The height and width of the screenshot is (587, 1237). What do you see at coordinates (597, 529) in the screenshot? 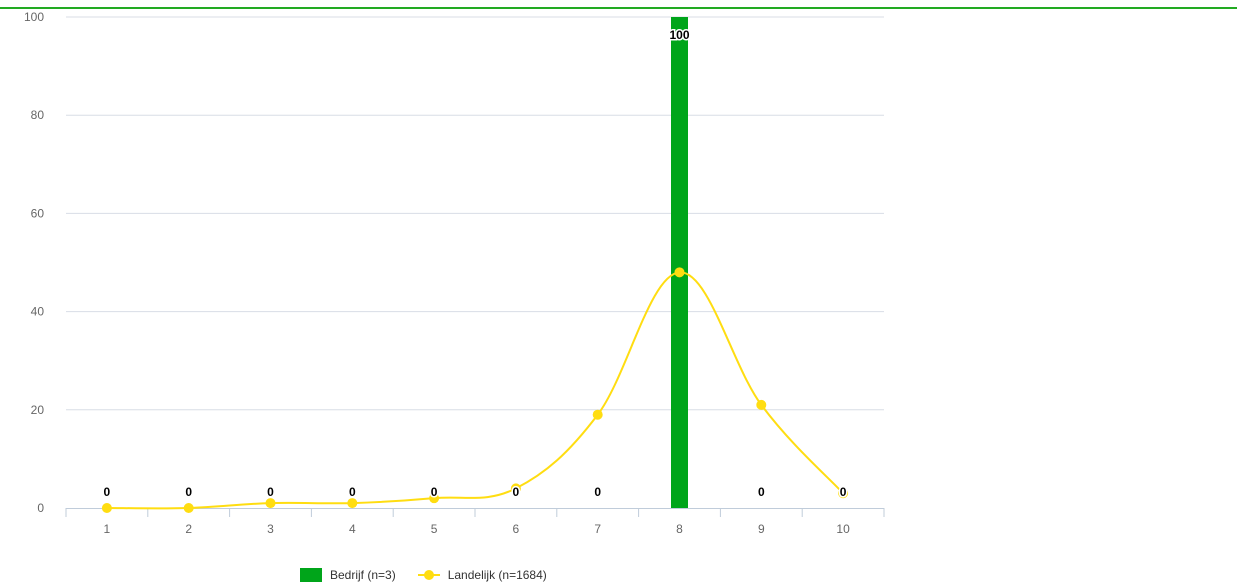
I see `x-tick-label: 7` at bounding box center [597, 529].